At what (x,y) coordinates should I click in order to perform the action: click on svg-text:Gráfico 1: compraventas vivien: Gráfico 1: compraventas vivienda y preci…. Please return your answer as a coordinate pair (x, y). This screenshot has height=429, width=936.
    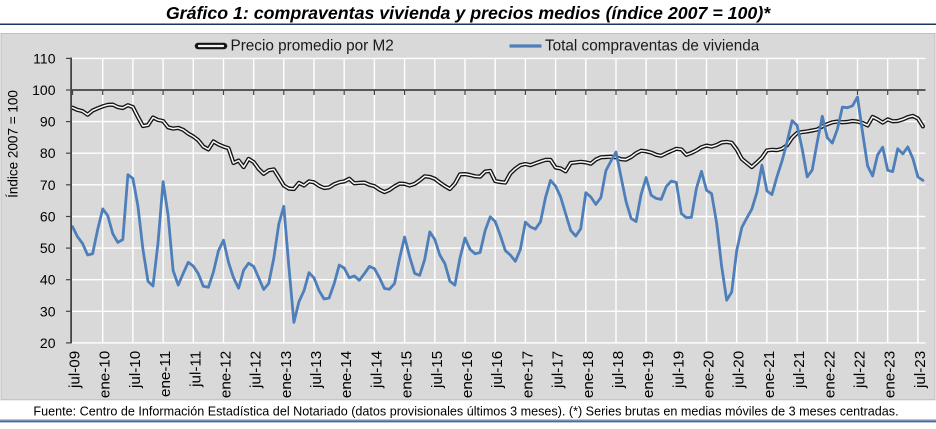
    Looking at the image, I should click on (468, 13).